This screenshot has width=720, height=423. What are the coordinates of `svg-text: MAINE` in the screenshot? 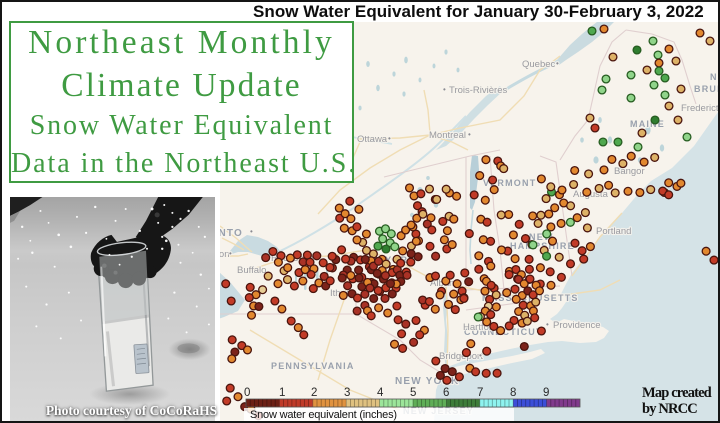 It's located at (647, 124).